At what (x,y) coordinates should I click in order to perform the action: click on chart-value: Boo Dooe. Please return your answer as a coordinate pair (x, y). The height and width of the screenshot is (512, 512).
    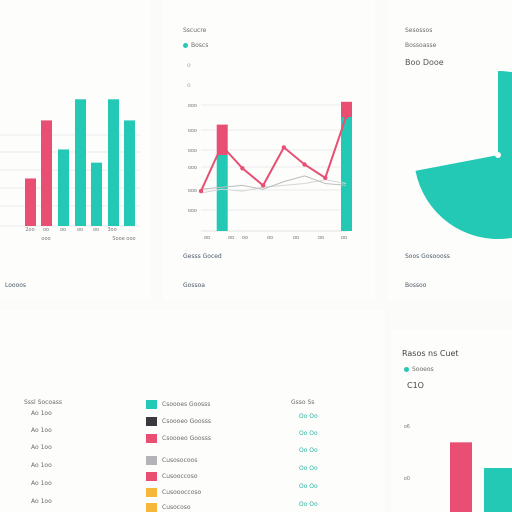
    Looking at the image, I should click on (424, 62).